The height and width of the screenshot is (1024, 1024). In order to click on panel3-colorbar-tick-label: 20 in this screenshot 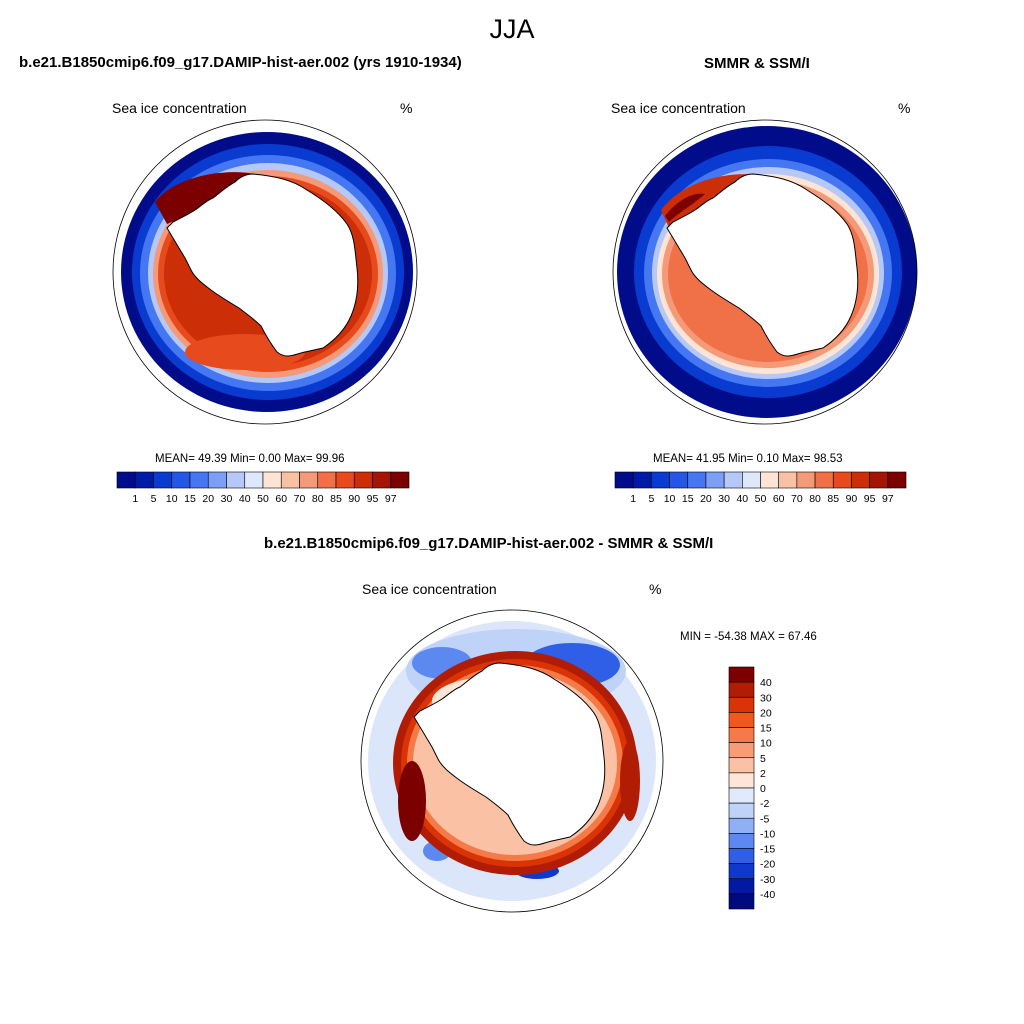, I will do `click(766, 713)`.